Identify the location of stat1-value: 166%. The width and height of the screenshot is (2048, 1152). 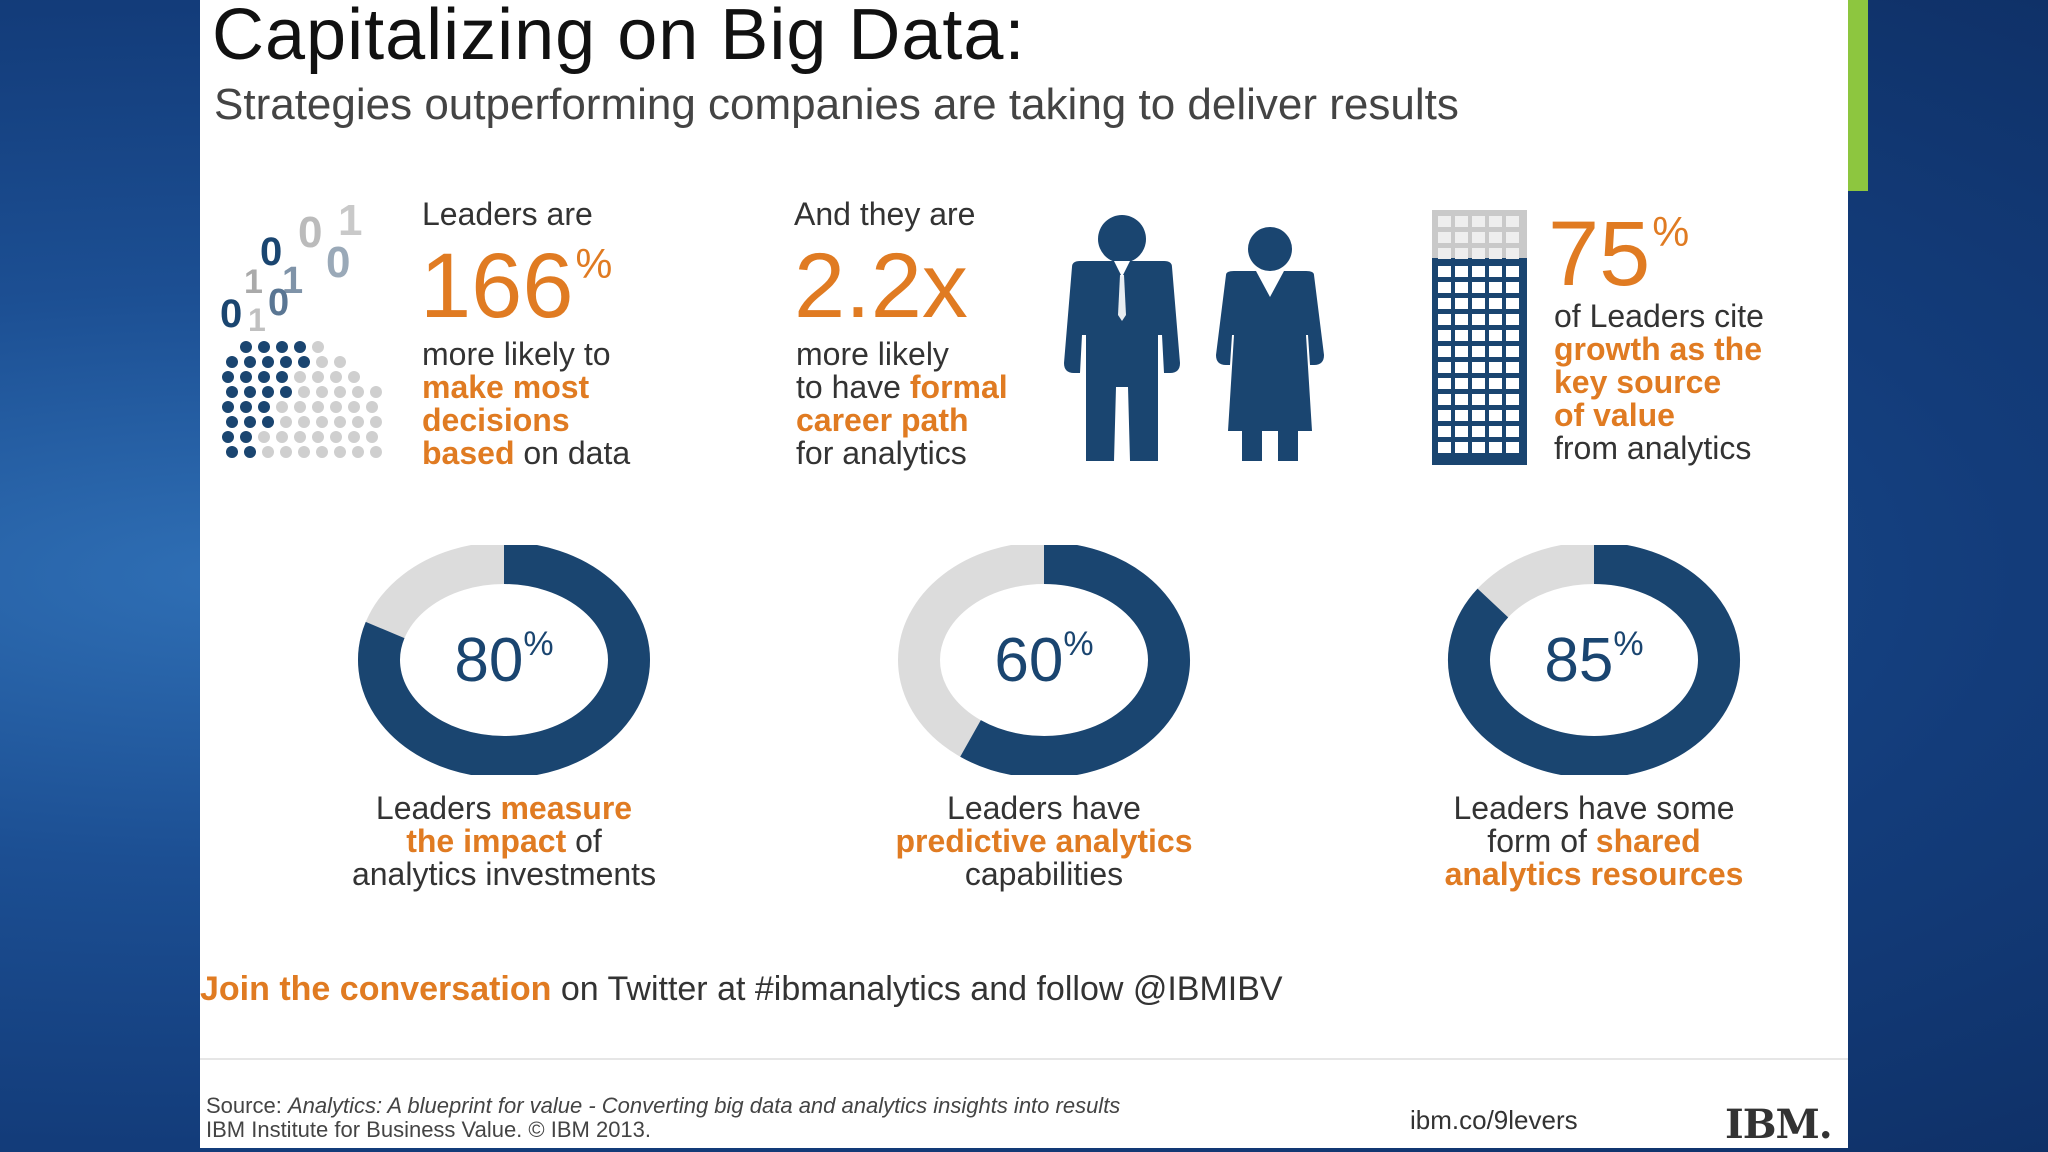
(516, 286).